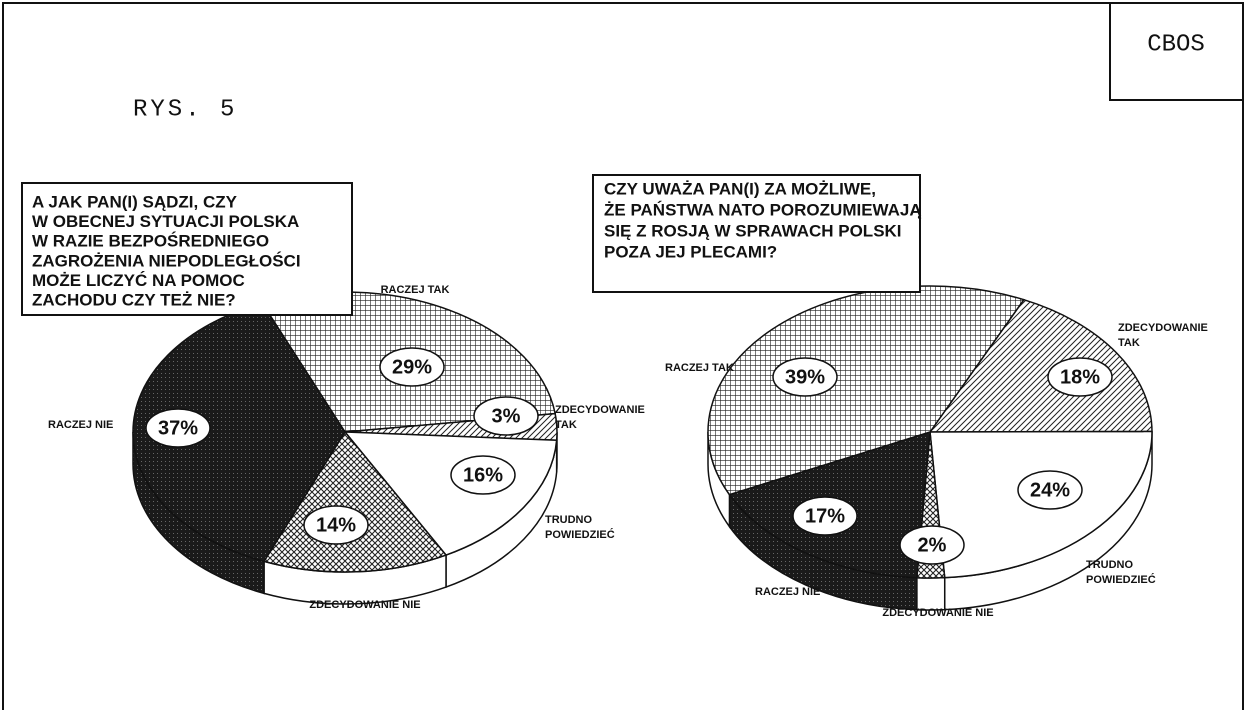  I want to click on question-line: W OBECNEJ SYTUACJI POLSKA, so click(165, 221).